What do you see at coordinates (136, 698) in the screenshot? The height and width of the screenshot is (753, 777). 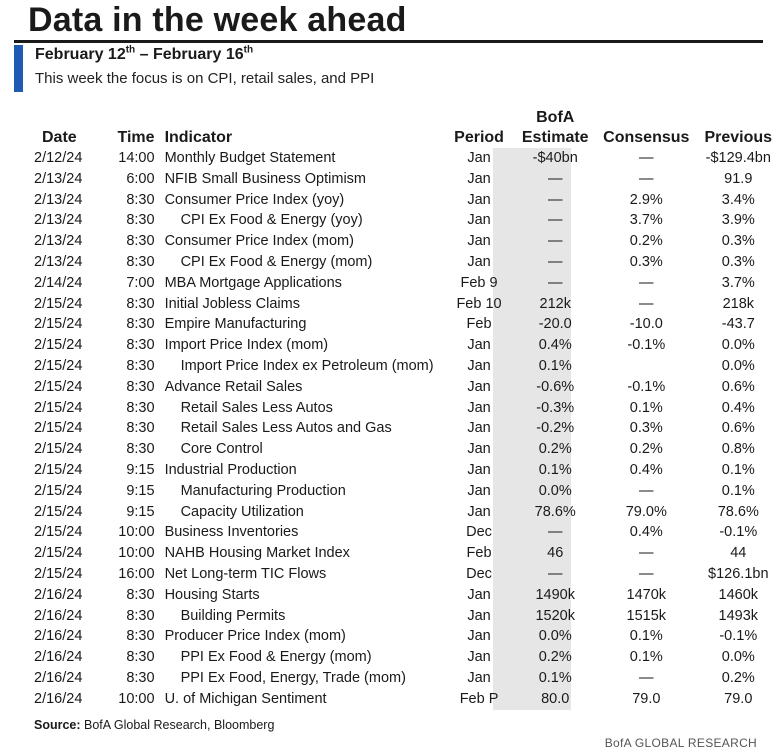 I see `cell-time: 10:00` at bounding box center [136, 698].